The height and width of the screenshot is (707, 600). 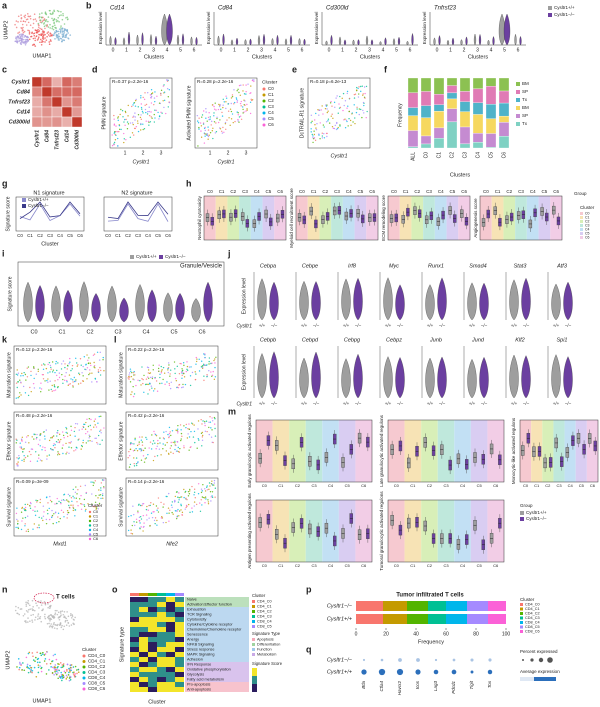 I want to click on tick-label: Btla, so click(x=363, y=685).